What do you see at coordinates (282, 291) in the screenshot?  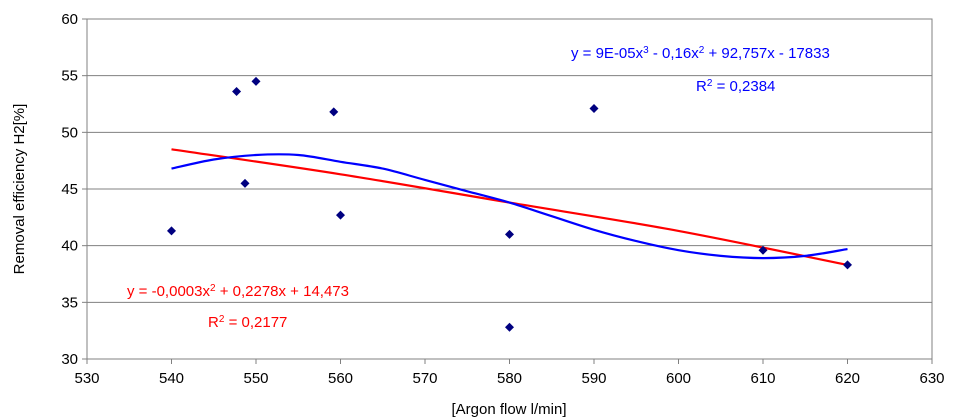 I see `red-eq-suffix: + 0,2278x + 14,473` at bounding box center [282, 291].